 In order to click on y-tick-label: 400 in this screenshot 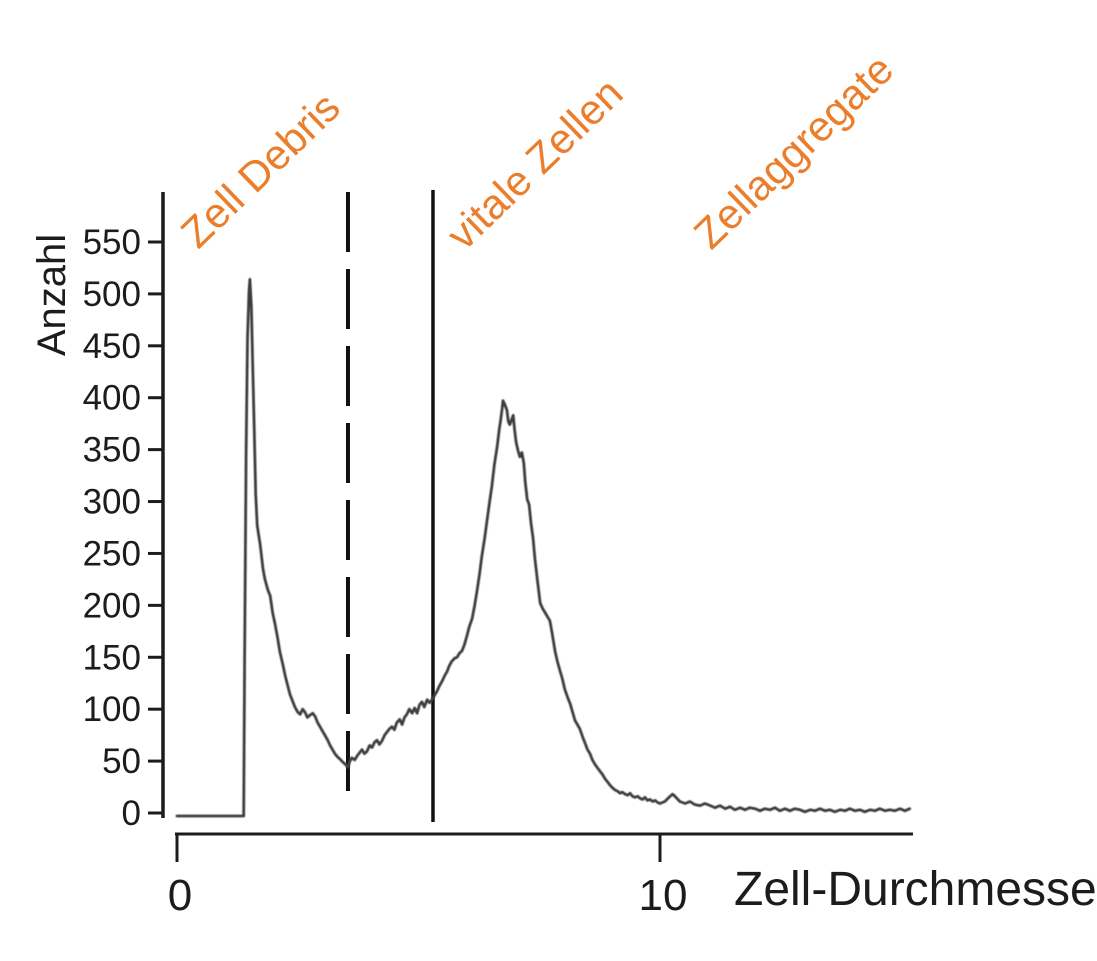, I will do `click(112, 398)`.